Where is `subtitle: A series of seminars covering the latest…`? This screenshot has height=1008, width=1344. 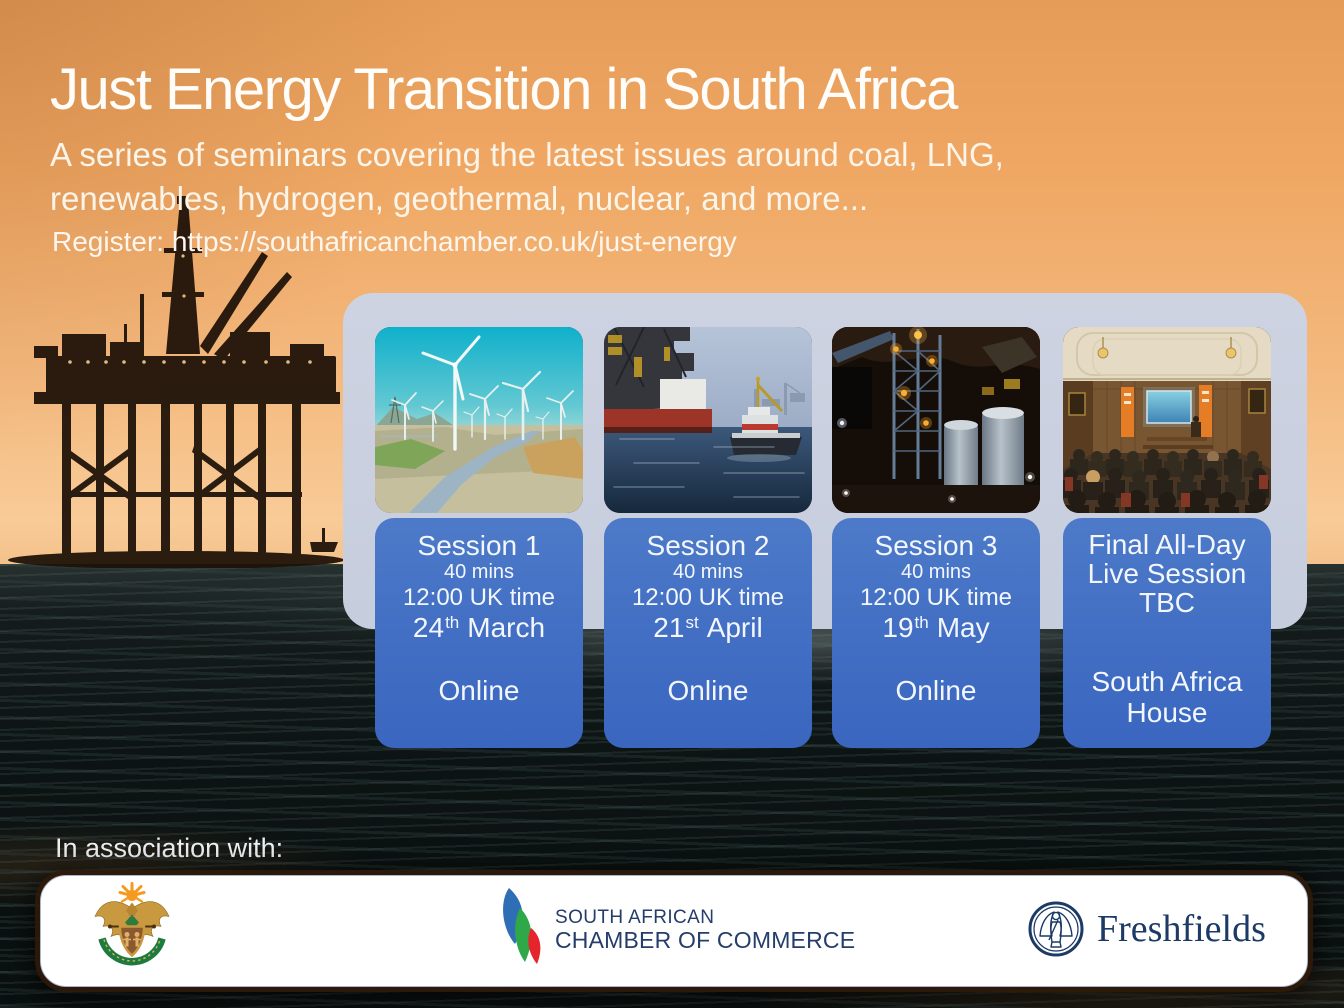
subtitle: A series of seminars covering the latest… is located at coordinates (625, 177).